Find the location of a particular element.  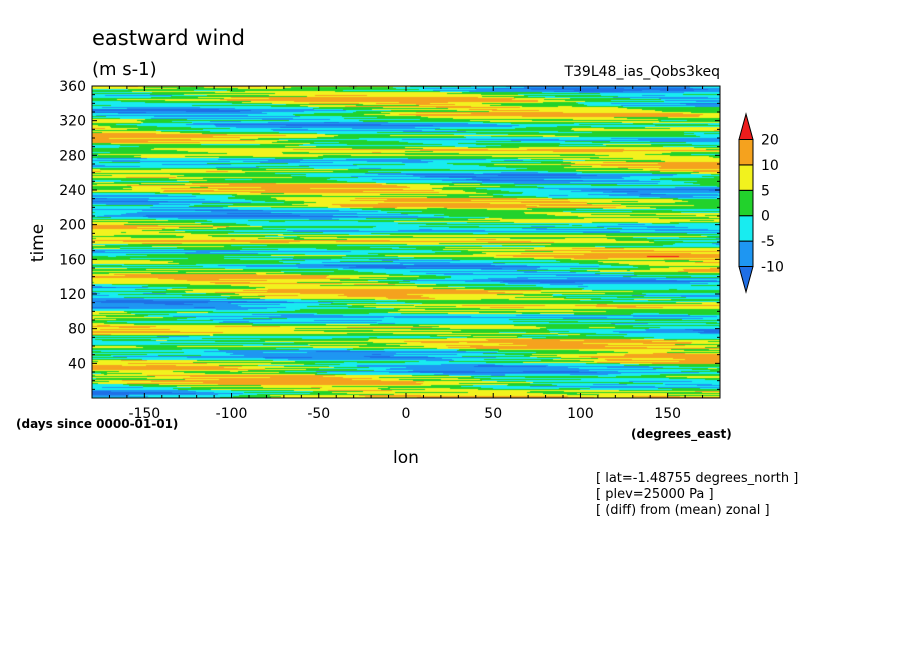

note-diff: [ (diff) from (mean) zonal ] is located at coordinates (683, 510).